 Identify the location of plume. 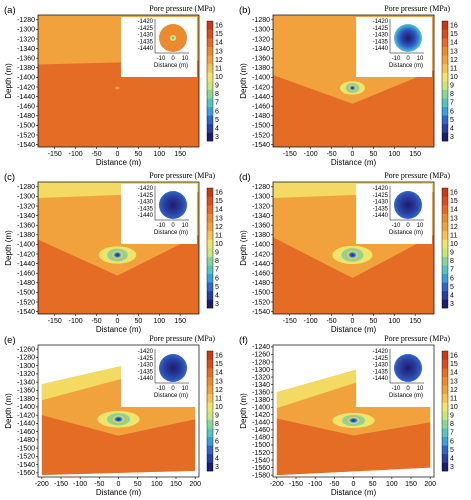
(117, 88).